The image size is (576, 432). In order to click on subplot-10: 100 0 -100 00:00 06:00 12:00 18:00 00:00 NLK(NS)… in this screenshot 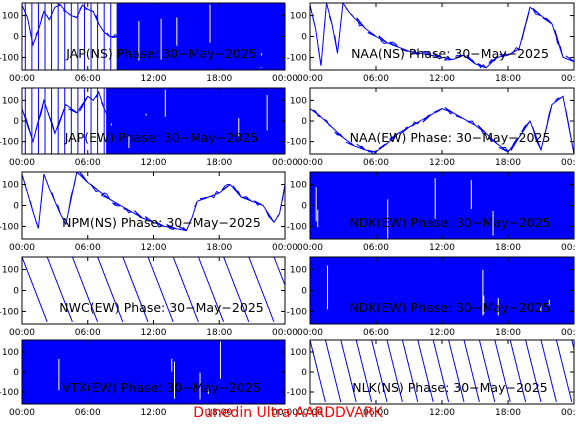, I will do `click(431, 378)`.